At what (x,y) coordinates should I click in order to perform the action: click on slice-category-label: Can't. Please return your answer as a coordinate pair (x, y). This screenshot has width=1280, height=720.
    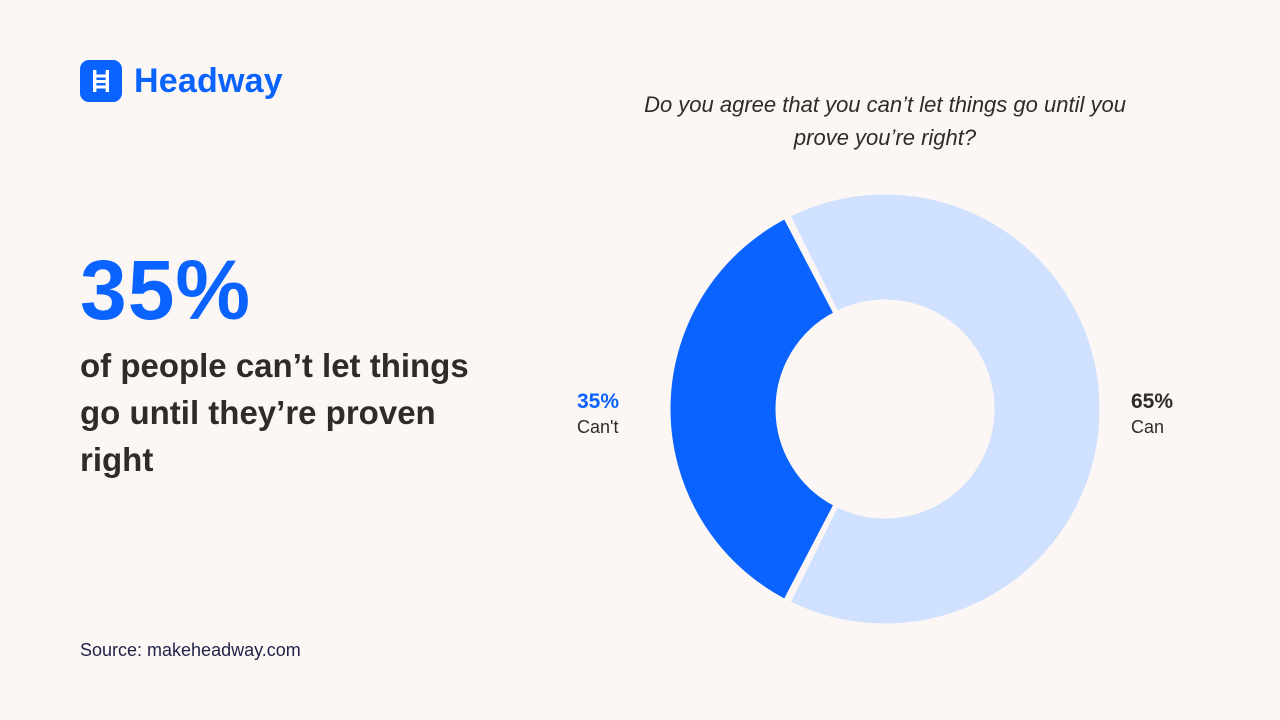
    Looking at the image, I should click on (597, 427).